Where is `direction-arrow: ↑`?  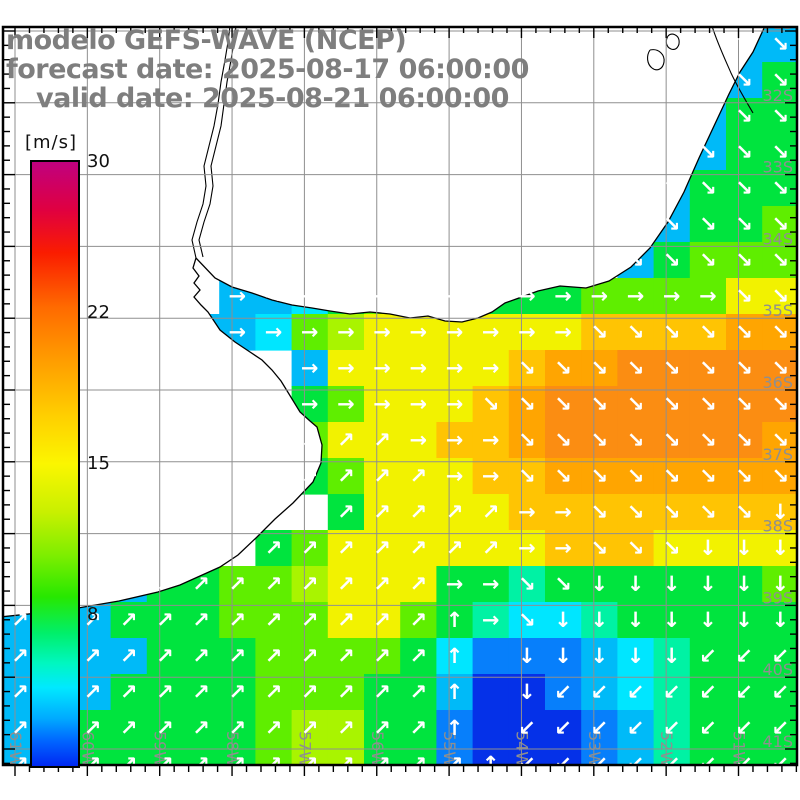 direction-arrow: ↑ is located at coordinates (455, 620).